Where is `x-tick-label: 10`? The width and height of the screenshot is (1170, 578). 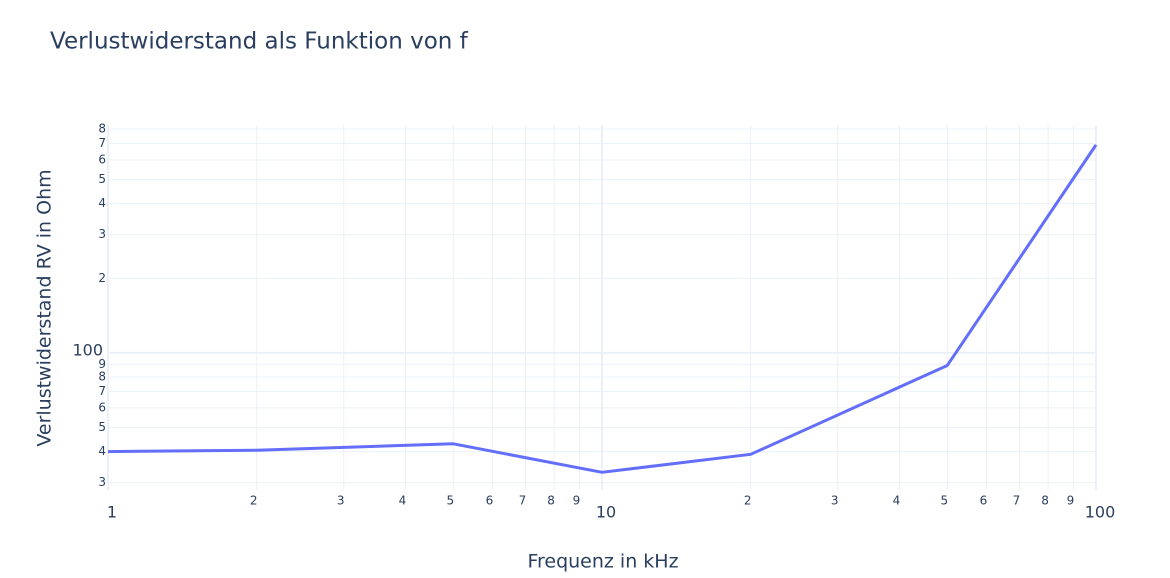 x-tick-label: 10 is located at coordinates (606, 512).